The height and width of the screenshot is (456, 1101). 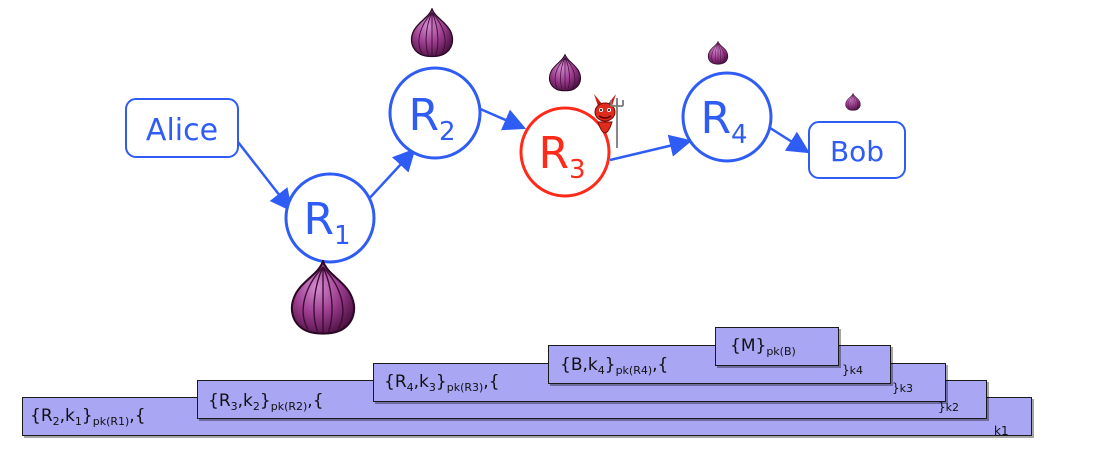 What do you see at coordinates (903, 388) in the screenshot?
I see `layer-3-key: }k3` at bounding box center [903, 388].